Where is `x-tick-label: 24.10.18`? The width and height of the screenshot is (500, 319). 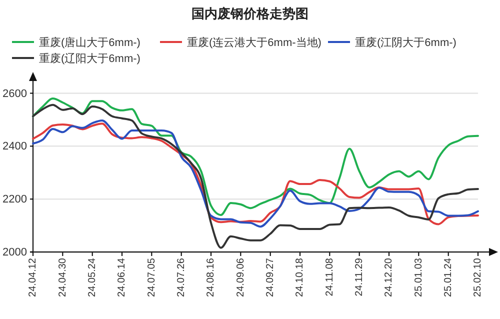
x-tick-label: 24.10.18 is located at coordinates (300, 277).